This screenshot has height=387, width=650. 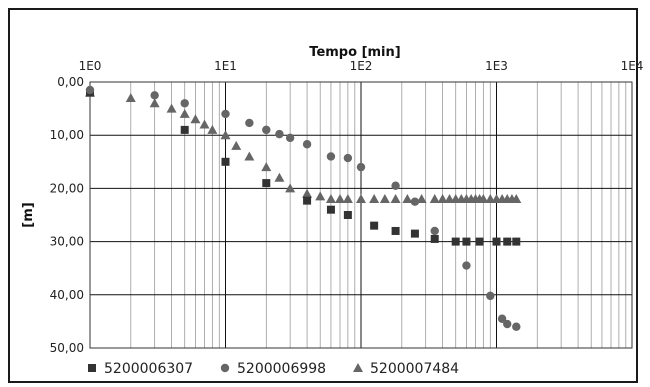 I want to click on y-tick-label: 50,00, so click(x=67, y=348).